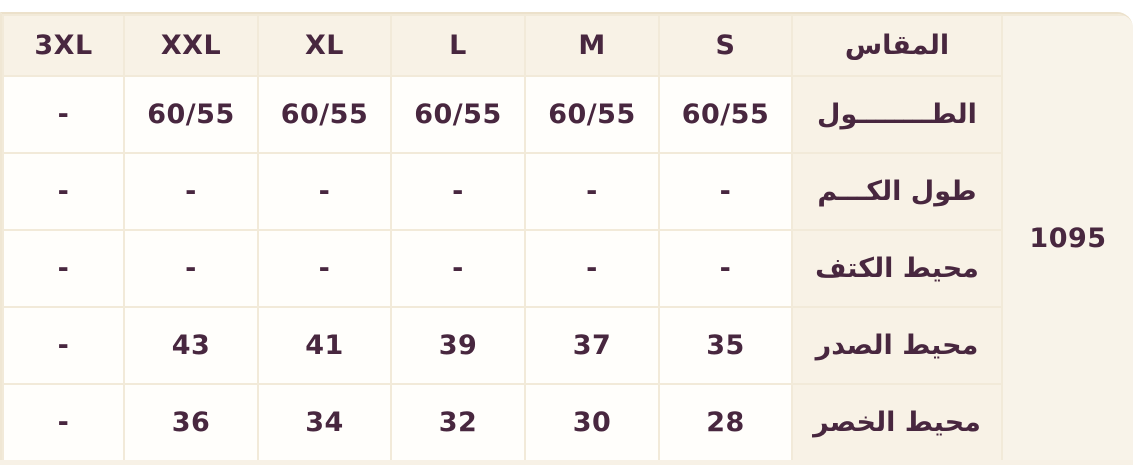  I want to click on value-cell: 37, so click(592, 345).